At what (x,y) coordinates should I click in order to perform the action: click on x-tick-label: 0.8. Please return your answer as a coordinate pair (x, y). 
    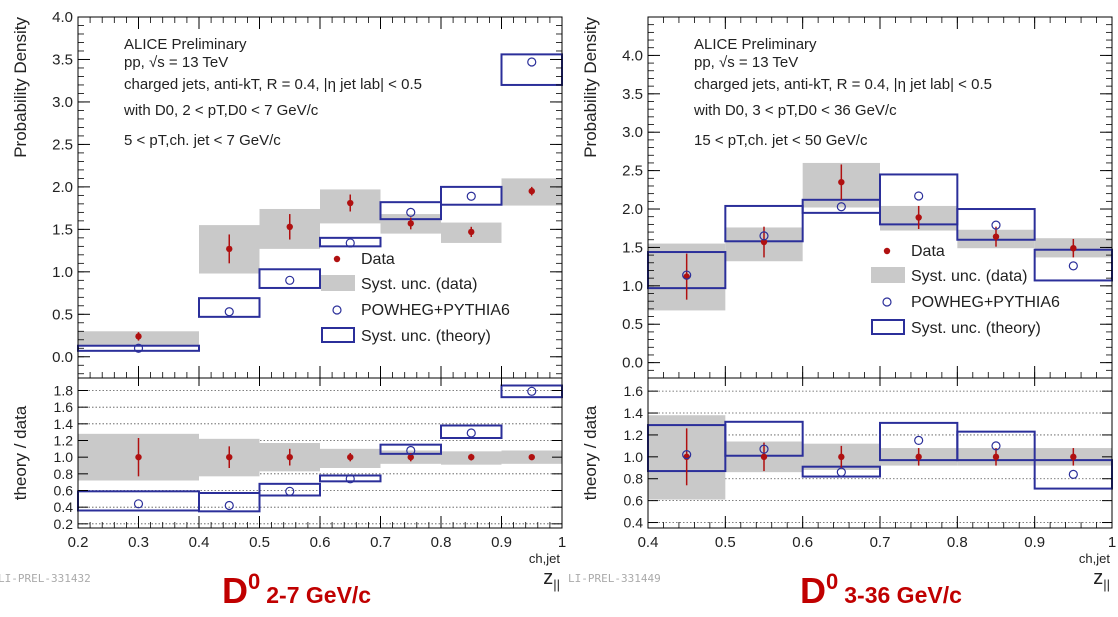
    Looking at the image, I should click on (957, 542).